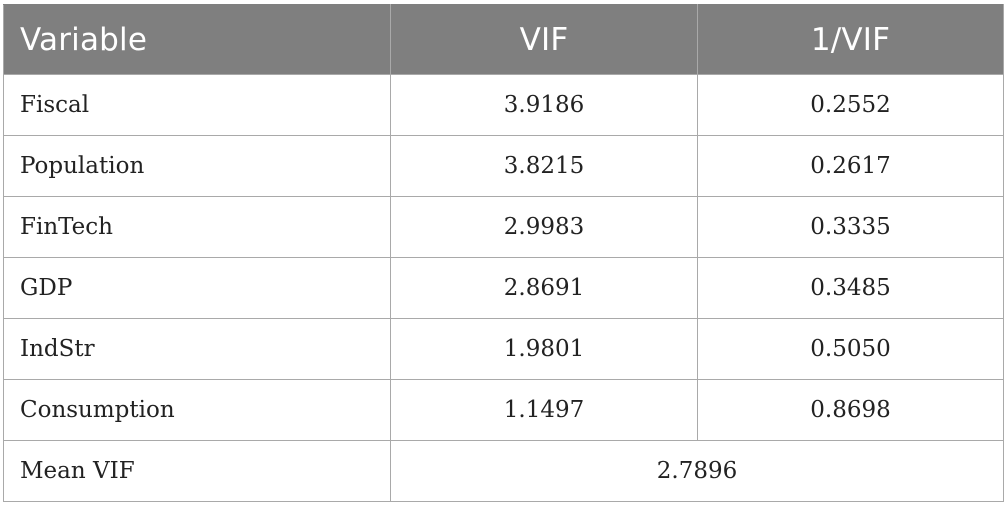 The width and height of the screenshot is (1005, 521). What do you see at coordinates (850, 349) in the screenshot?
I see `cell-inverse-vif: 0.5050` at bounding box center [850, 349].